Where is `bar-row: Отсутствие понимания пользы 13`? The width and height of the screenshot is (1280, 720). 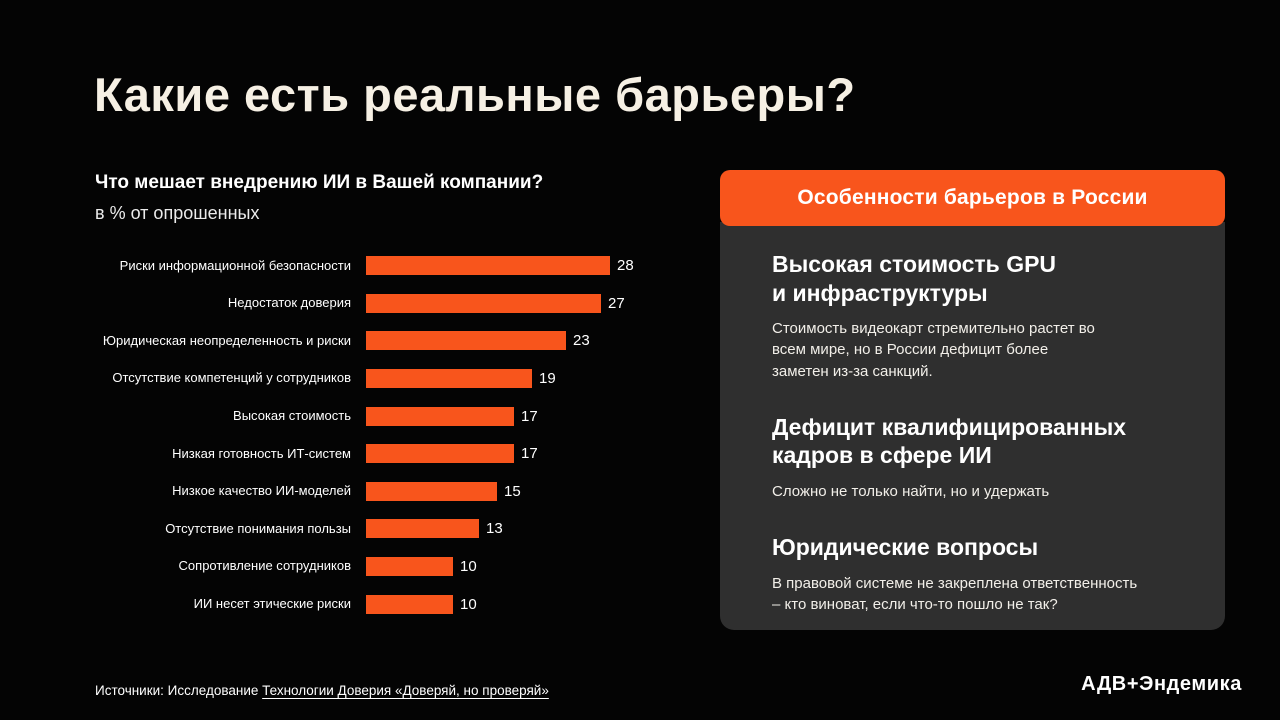
bar-row: Отсутствие понимания пользы 13 is located at coordinates (373, 529).